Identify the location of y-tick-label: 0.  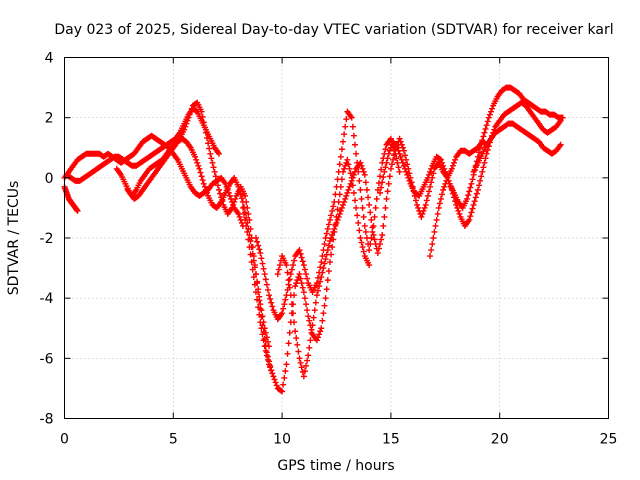
(49, 179).